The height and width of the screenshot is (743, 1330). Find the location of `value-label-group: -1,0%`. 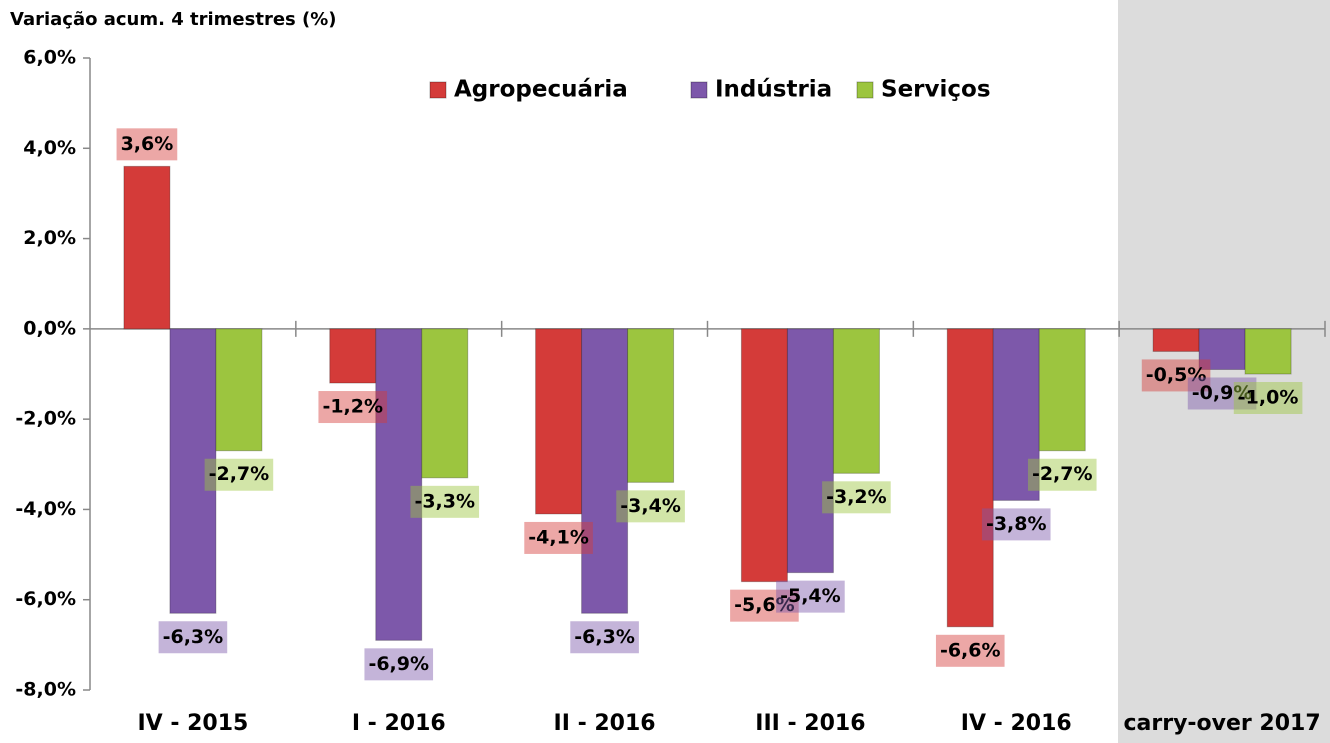

value-label-group: -1,0% is located at coordinates (1268, 398).